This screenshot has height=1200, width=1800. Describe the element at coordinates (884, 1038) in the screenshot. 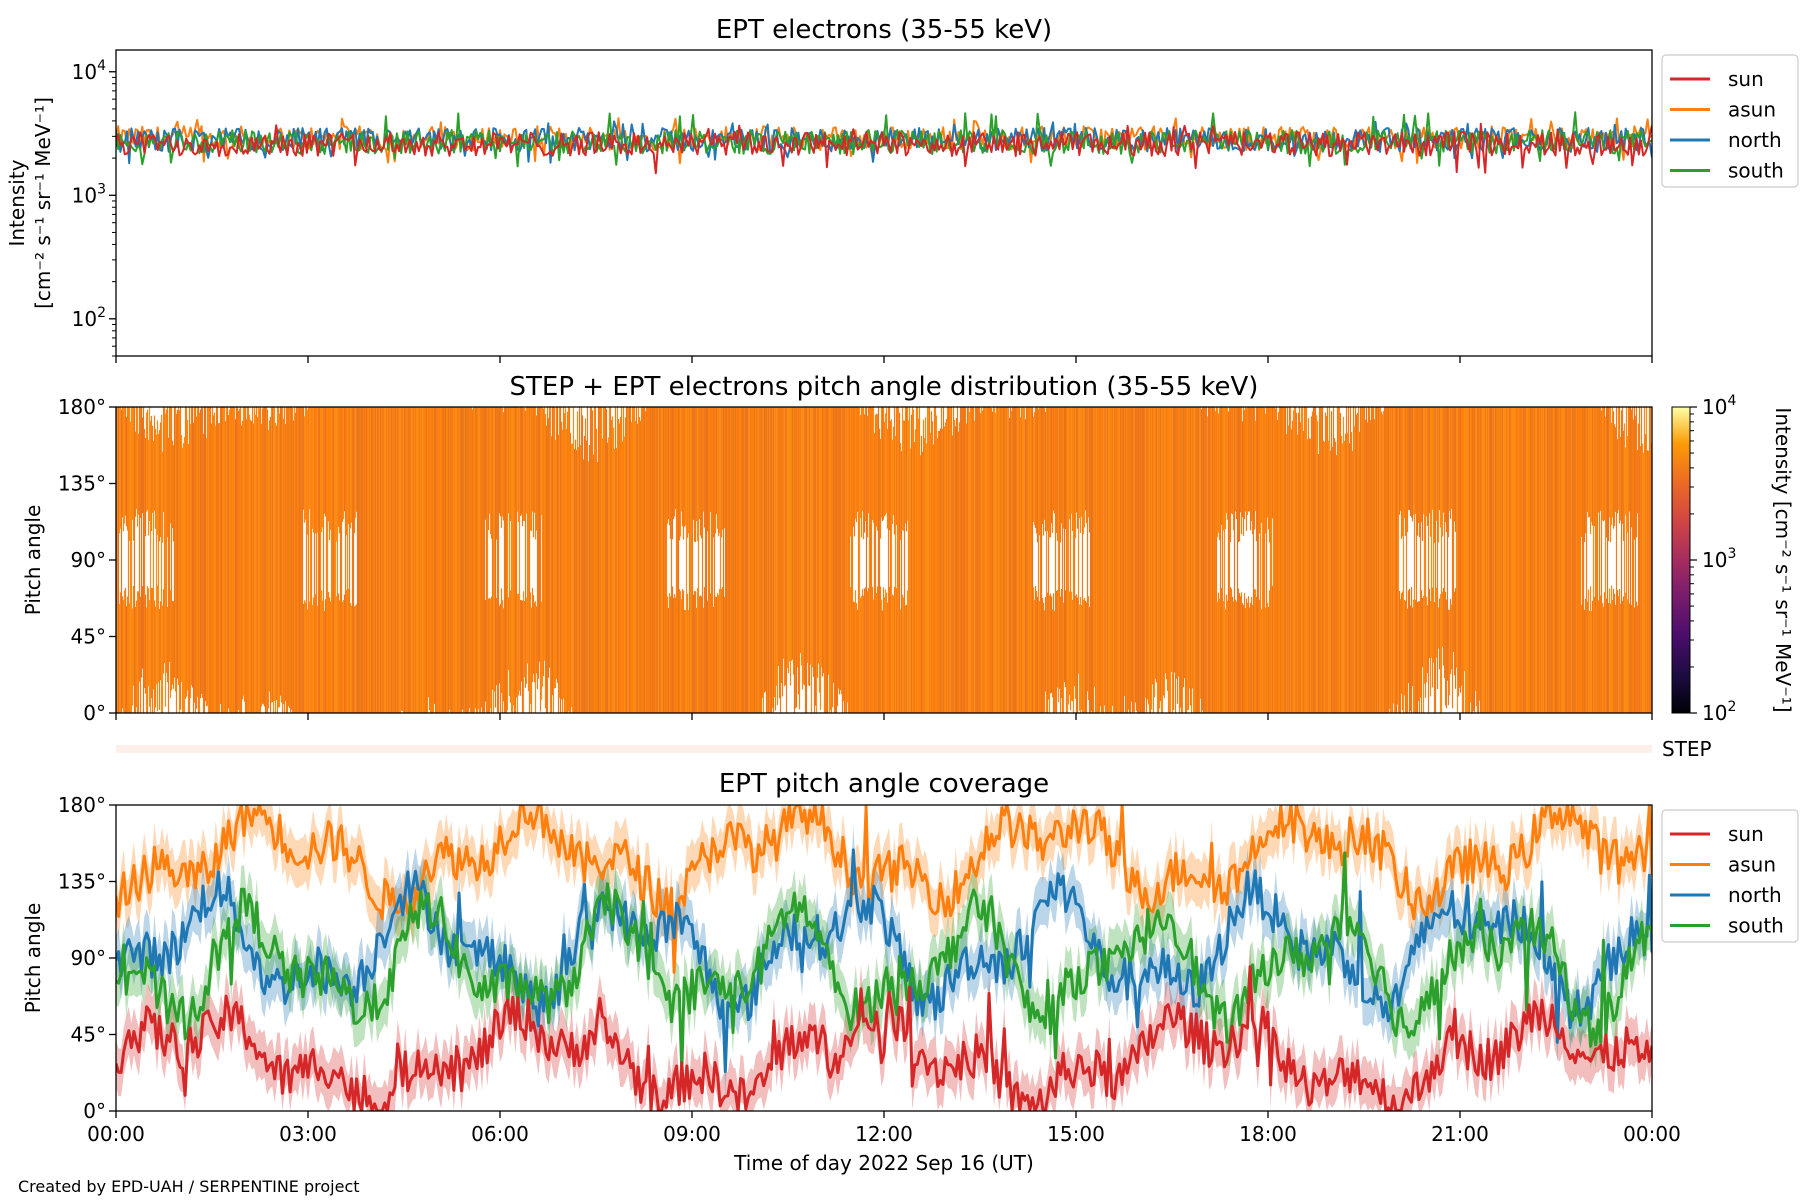

I see `coverage-line-sun` at that location.